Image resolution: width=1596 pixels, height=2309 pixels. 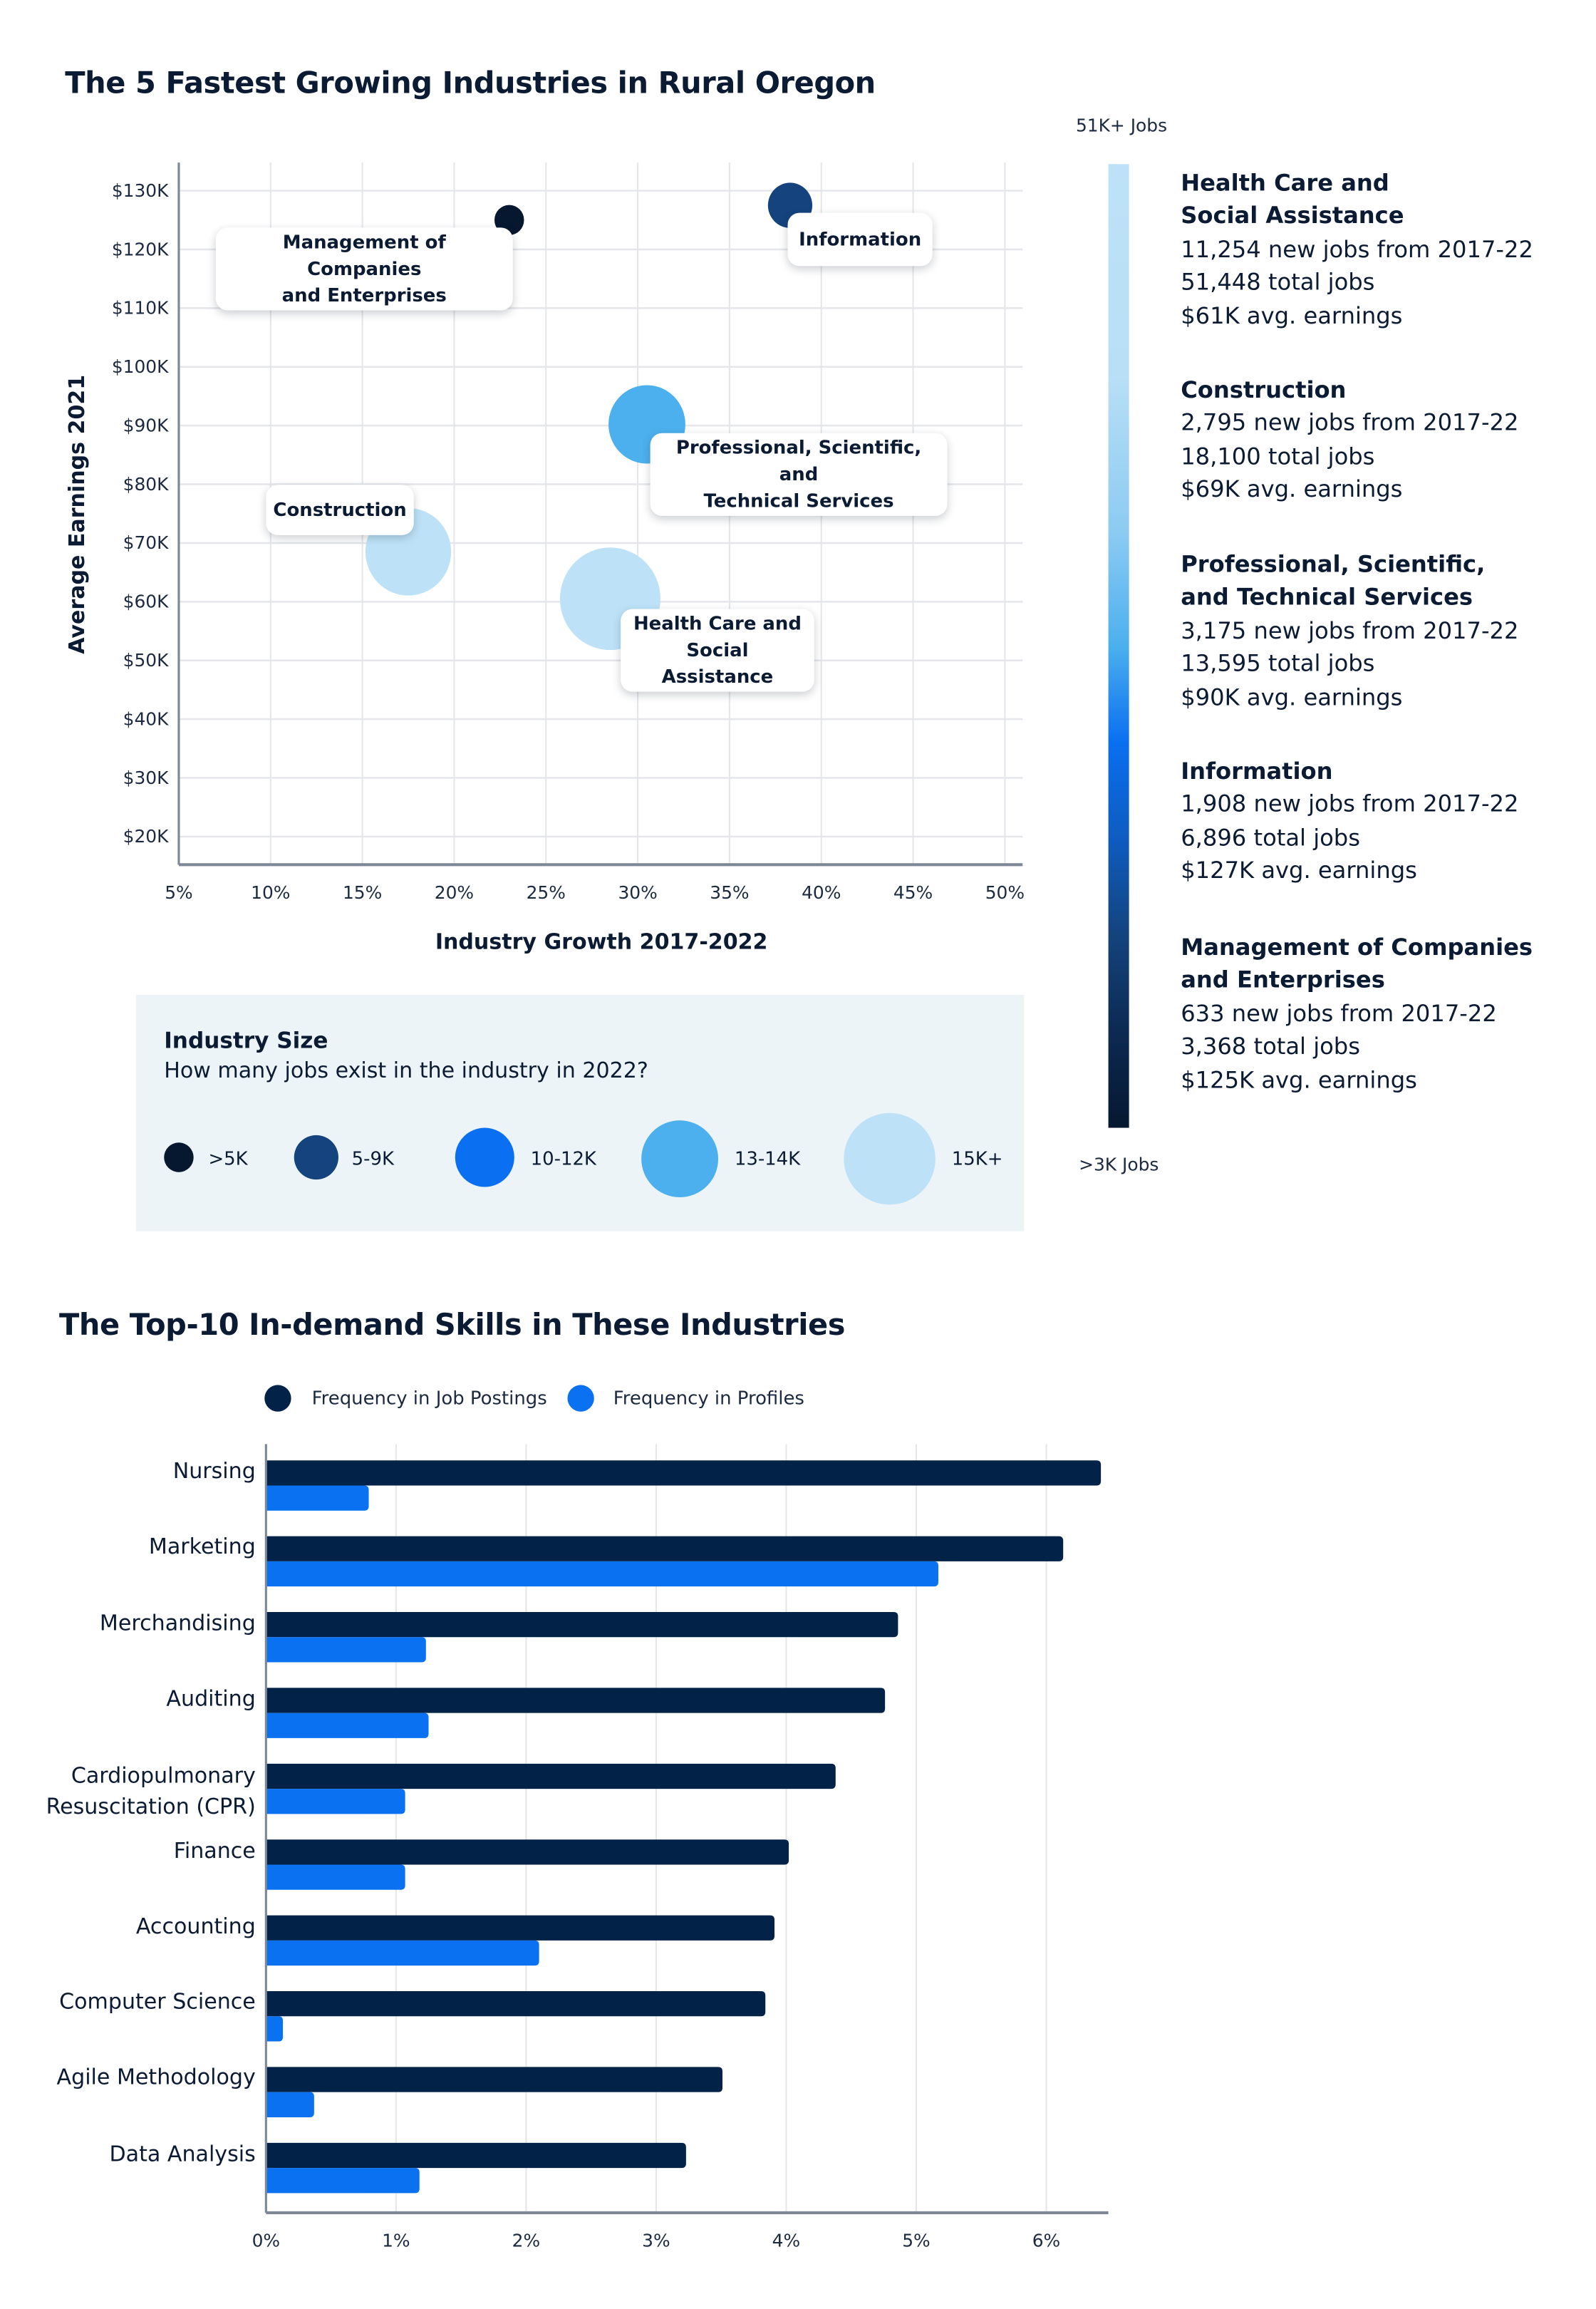 What do you see at coordinates (373, 1158) in the screenshot?
I see `size-legend-label-5-9k: 5-9K` at bounding box center [373, 1158].